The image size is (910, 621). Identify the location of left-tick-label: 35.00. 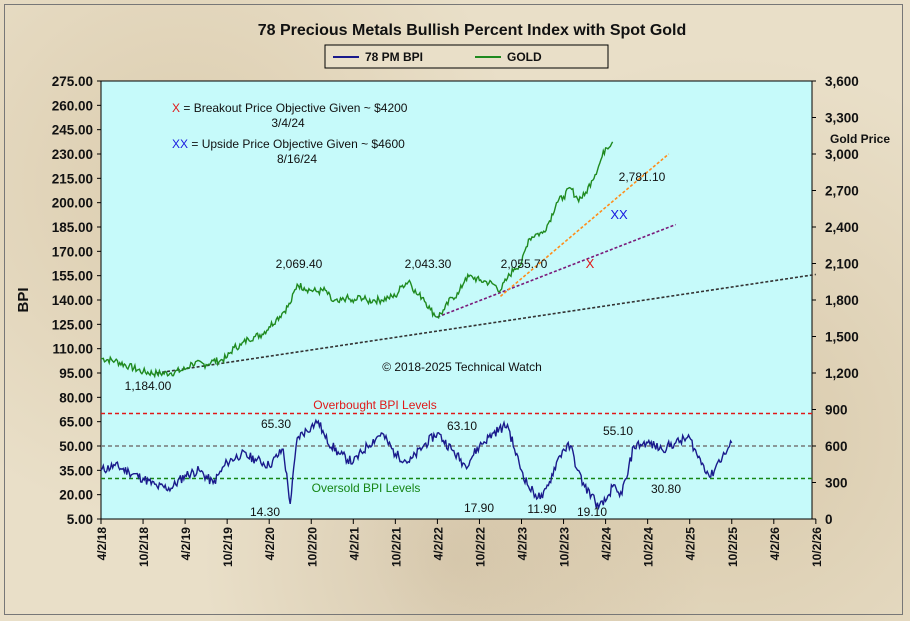
(76, 470).